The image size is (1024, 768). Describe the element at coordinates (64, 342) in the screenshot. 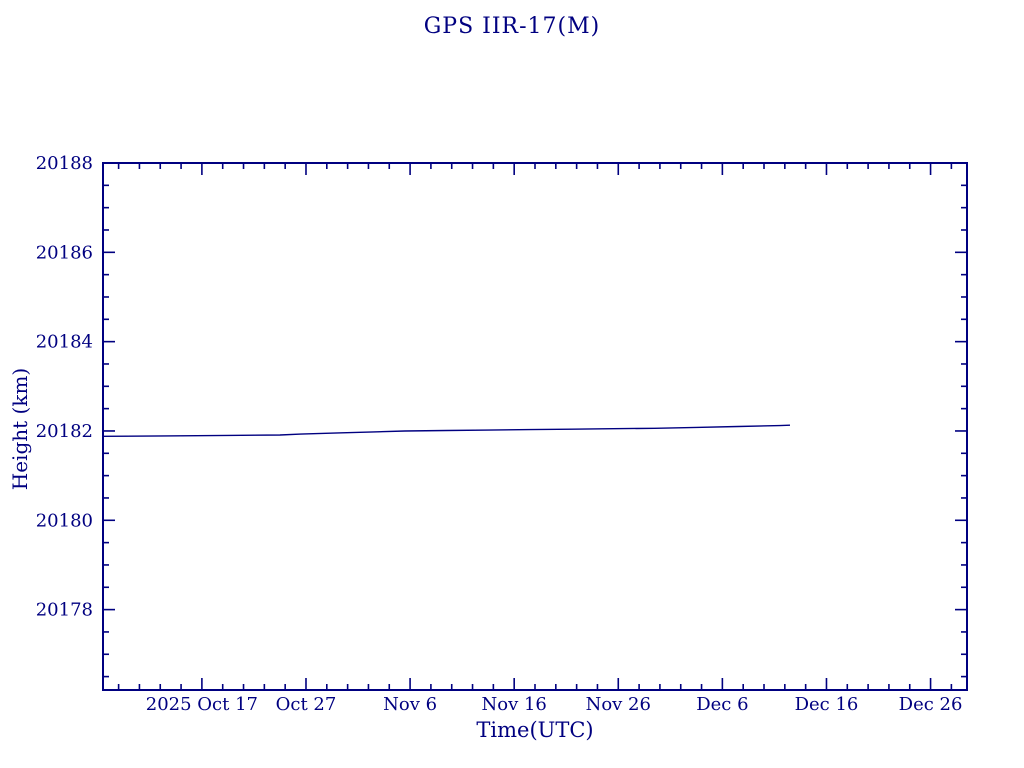

I see `y-tick-label: 20184` at that location.